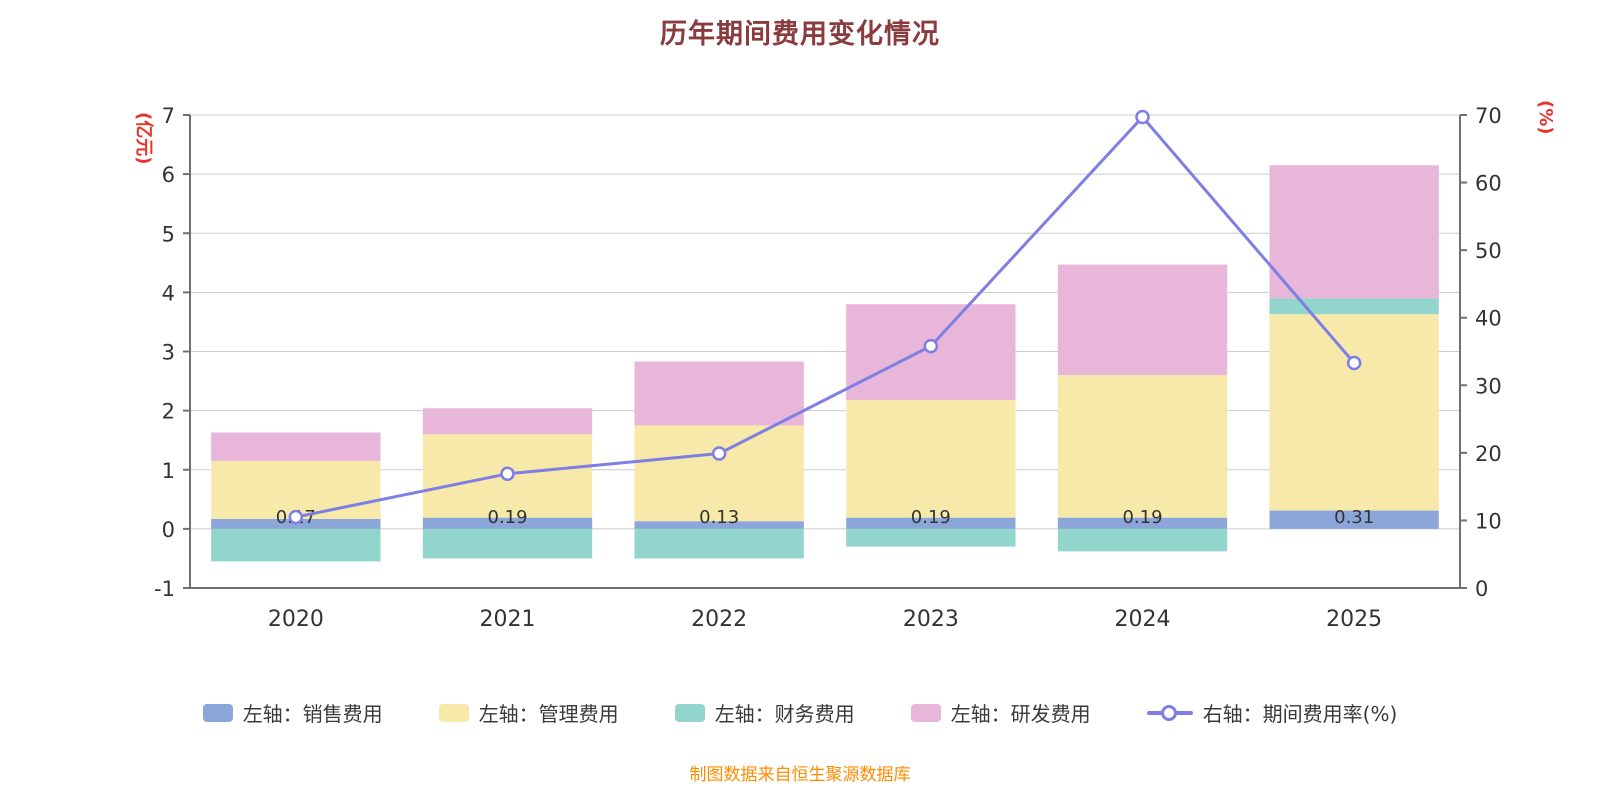 The image size is (1600, 800). What do you see at coordinates (296, 619) in the screenshot?
I see `x-axis-category-label: 2020` at bounding box center [296, 619].